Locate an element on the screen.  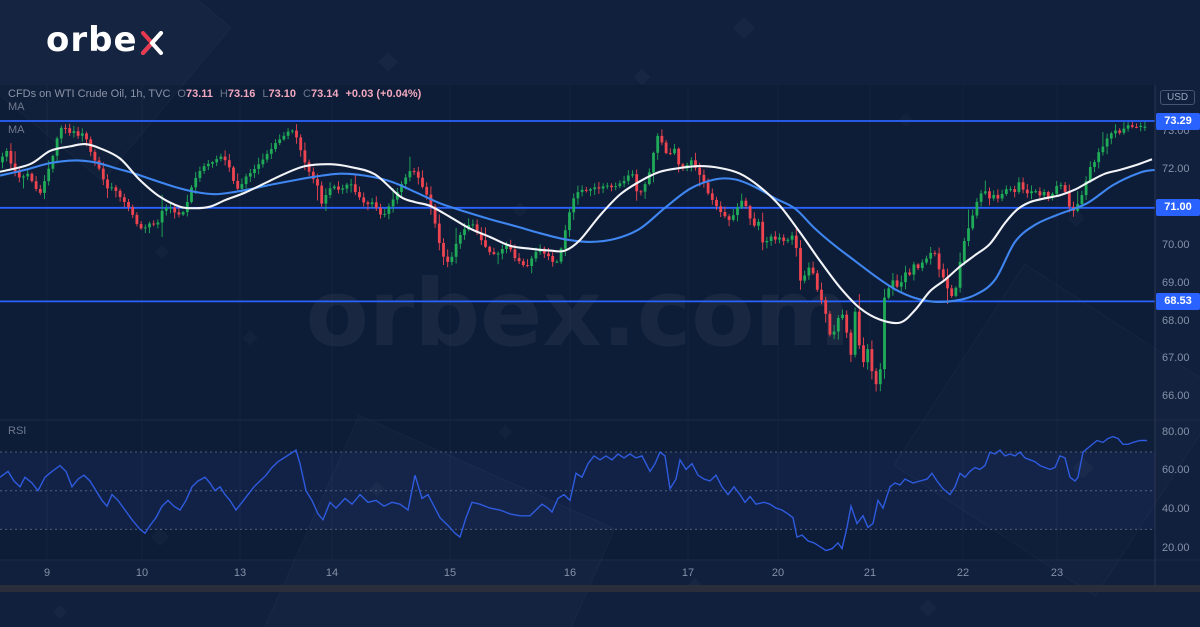
price-level-badge: 68.53 is located at coordinates (1178, 301).